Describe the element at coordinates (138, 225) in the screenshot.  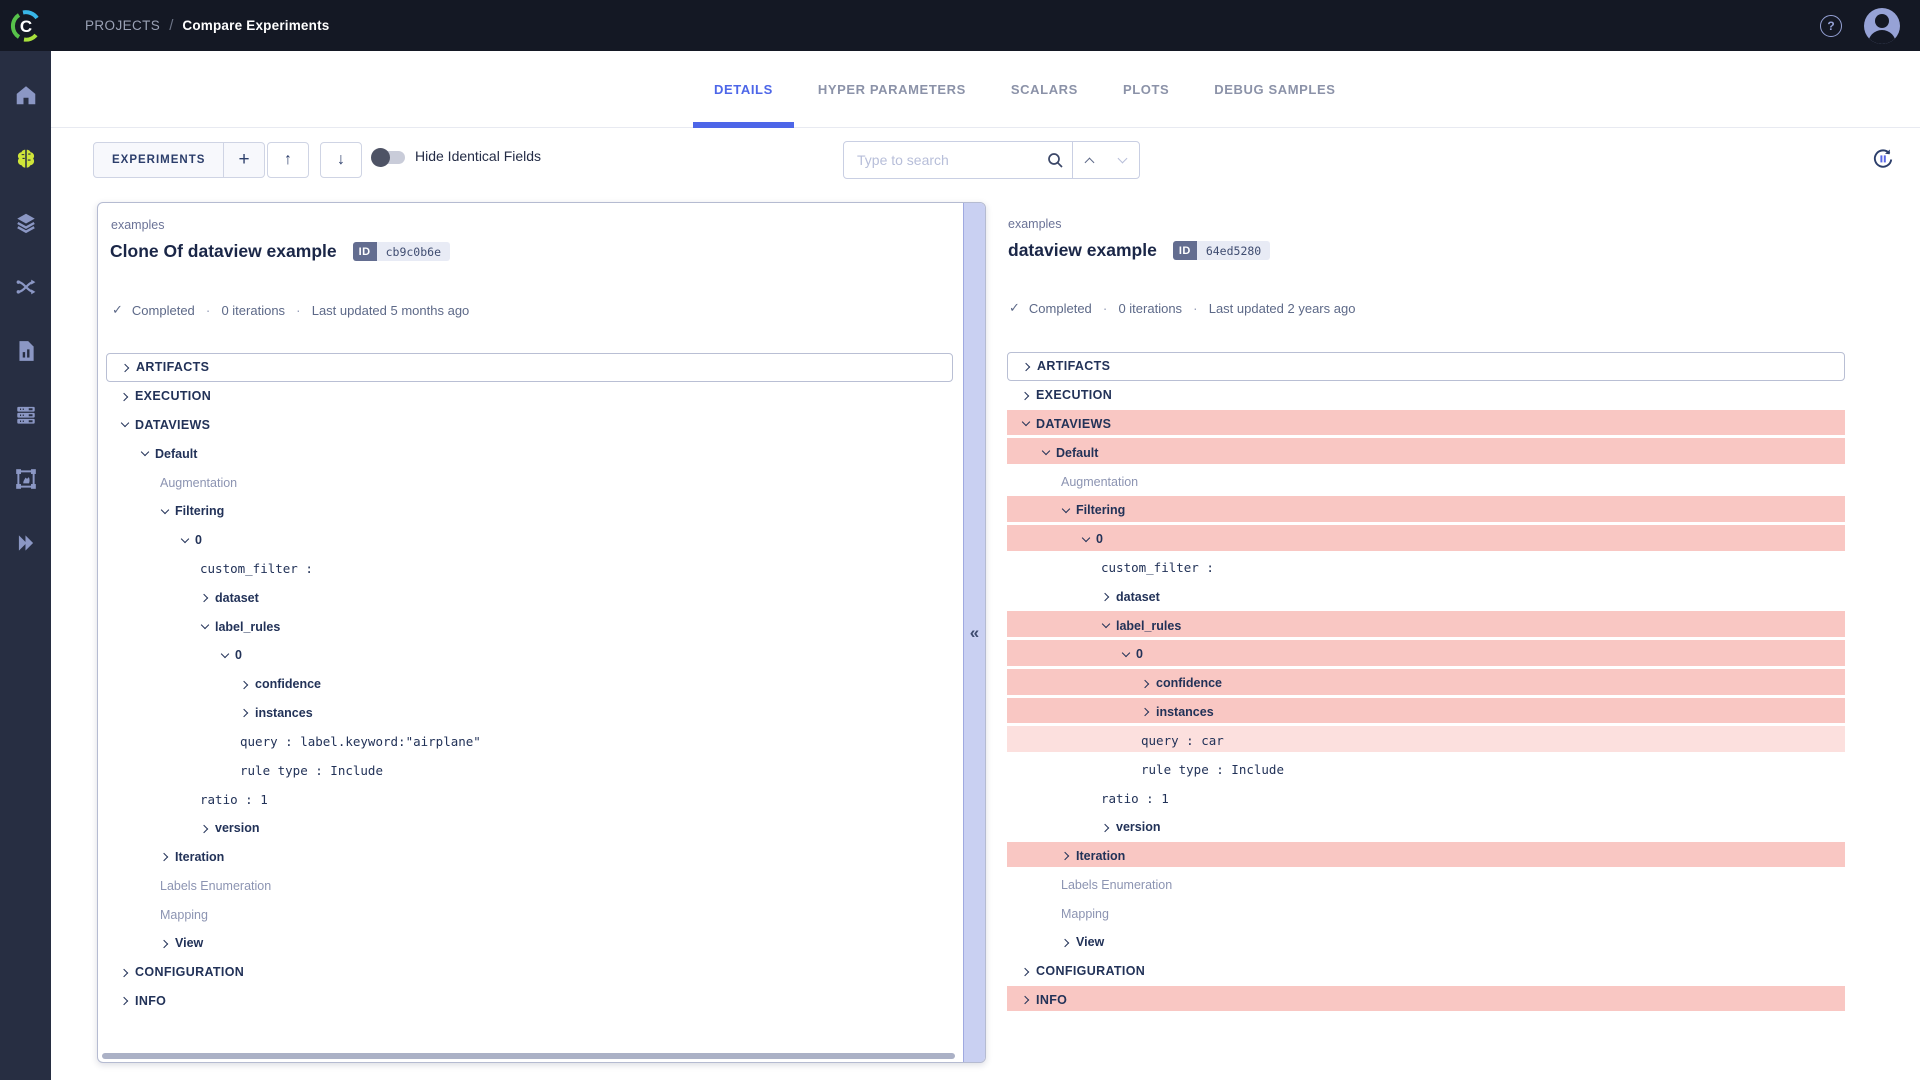
I see `project-label: examples` at that location.